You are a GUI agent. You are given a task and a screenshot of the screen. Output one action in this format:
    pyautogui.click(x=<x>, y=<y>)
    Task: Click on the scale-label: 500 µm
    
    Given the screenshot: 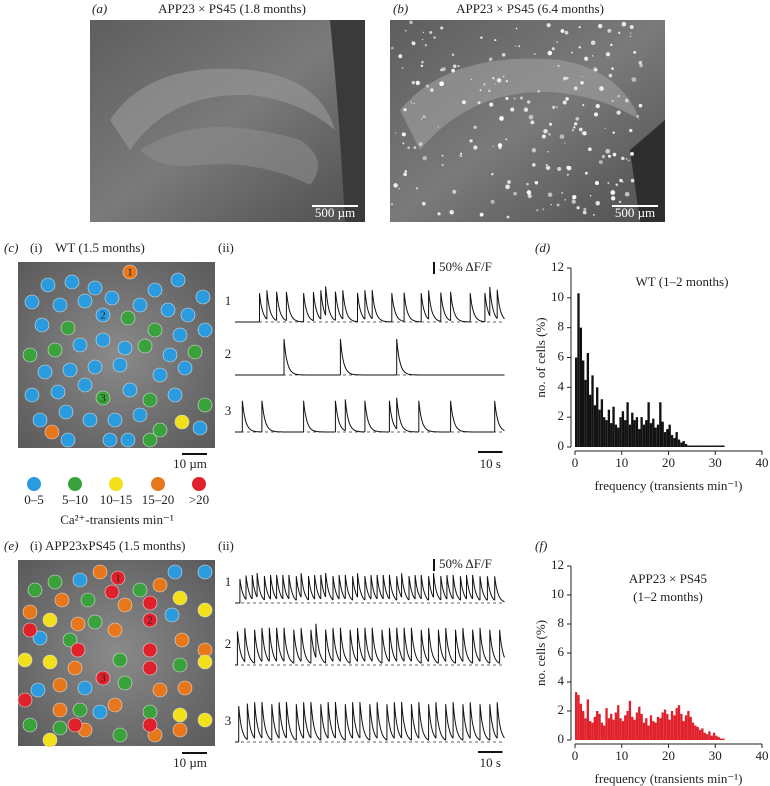 What is the action you would take?
    pyautogui.click(x=635, y=212)
    